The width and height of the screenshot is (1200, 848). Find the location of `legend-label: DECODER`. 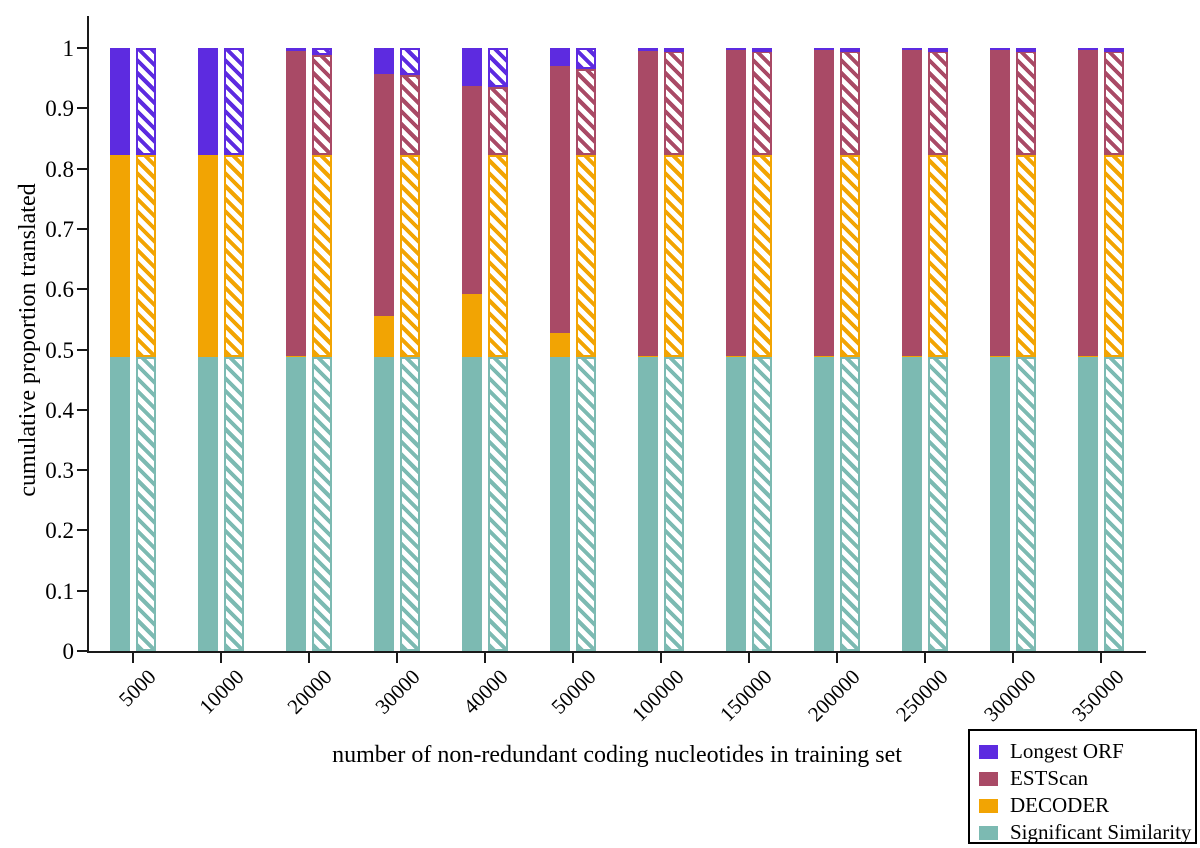

legend-label: DECODER is located at coordinates (1060, 805).